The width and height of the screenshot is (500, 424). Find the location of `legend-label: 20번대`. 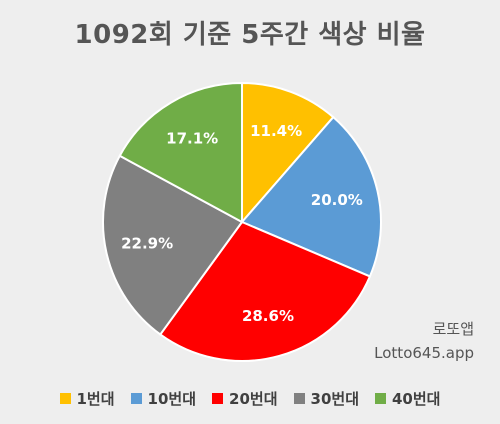

legend-label: 20번대 is located at coordinates (253, 398).